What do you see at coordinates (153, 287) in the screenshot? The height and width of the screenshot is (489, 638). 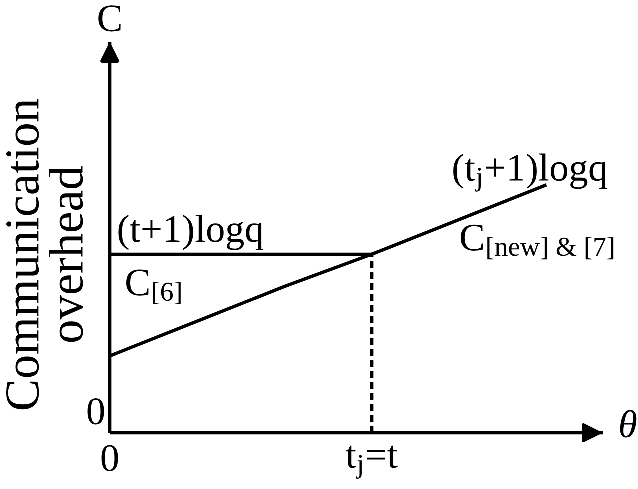 I see `series-label: C$_{[6]}$` at bounding box center [153, 287].